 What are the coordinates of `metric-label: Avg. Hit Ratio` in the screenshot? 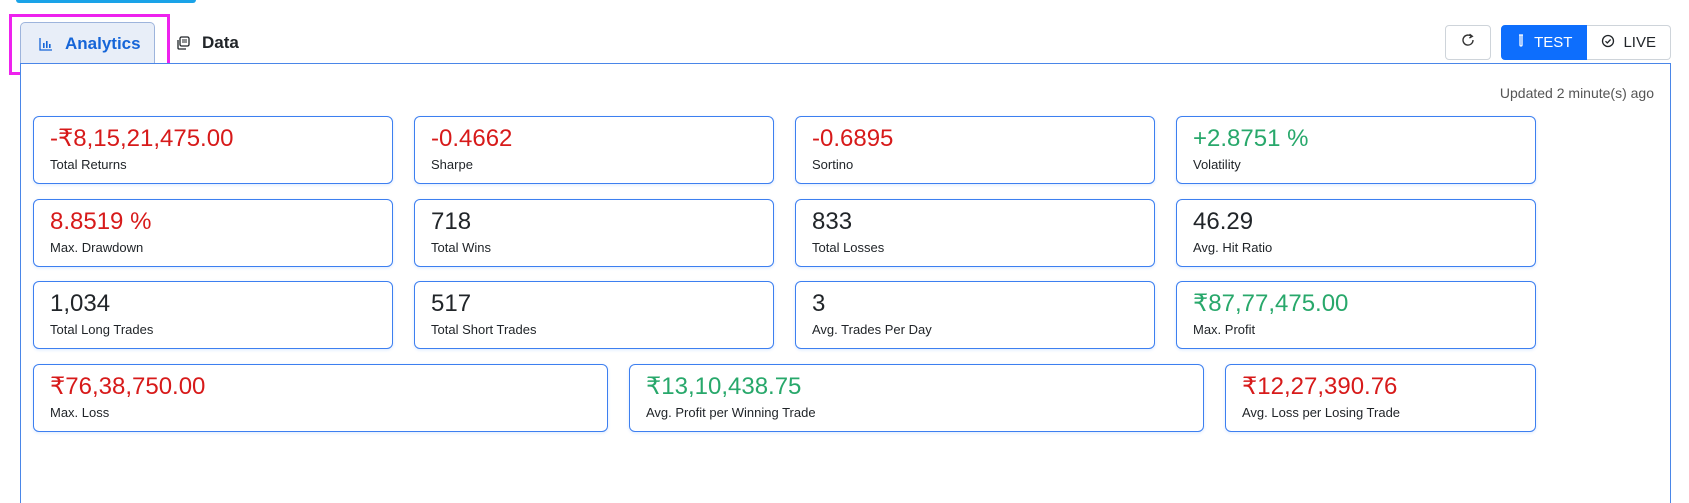 It's located at (1233, 247).